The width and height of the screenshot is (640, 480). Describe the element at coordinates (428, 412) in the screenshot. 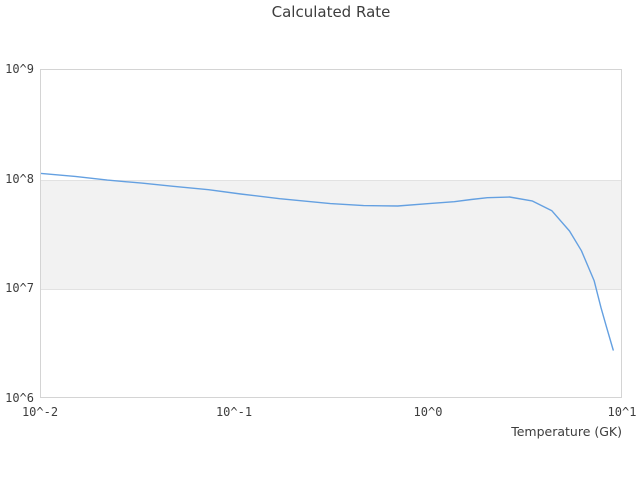

I see `x-tick-label: 10^0` at that location.